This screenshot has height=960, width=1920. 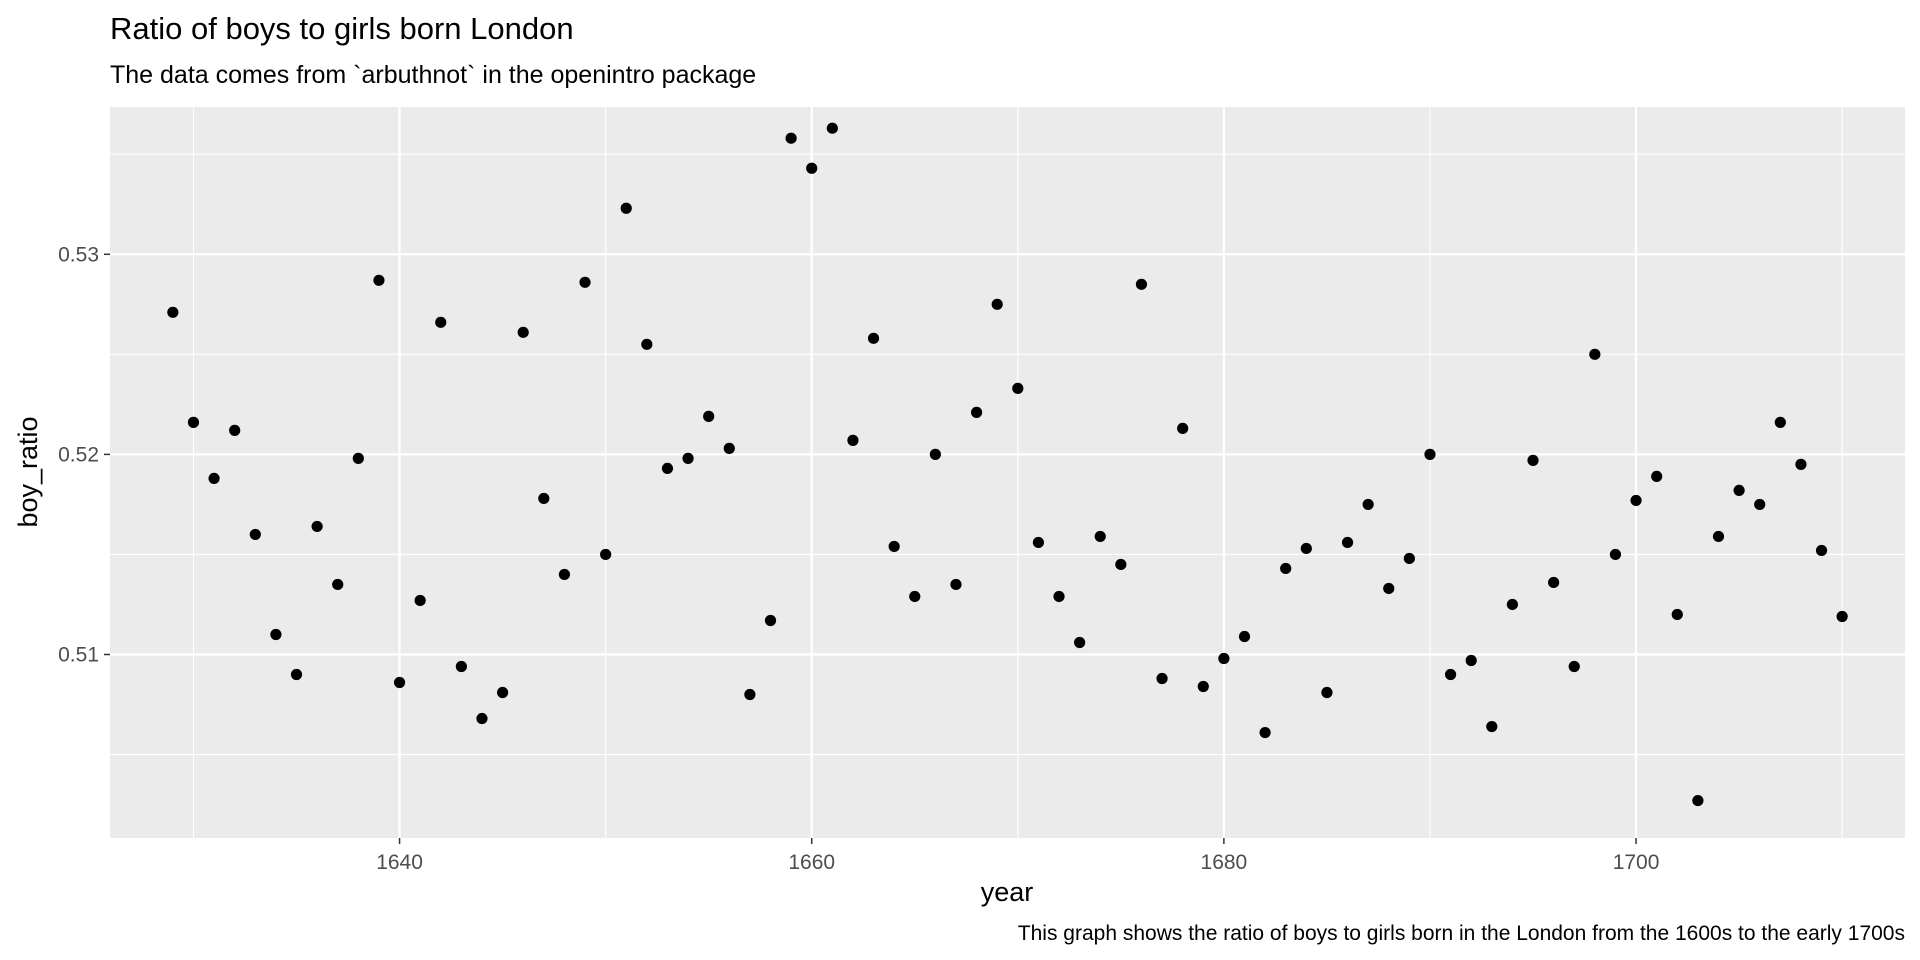 What do you see at coordinates (78, 254) in the screenshot?
I see `y-tick-label: 0.53` at bounding box center [78, 254].